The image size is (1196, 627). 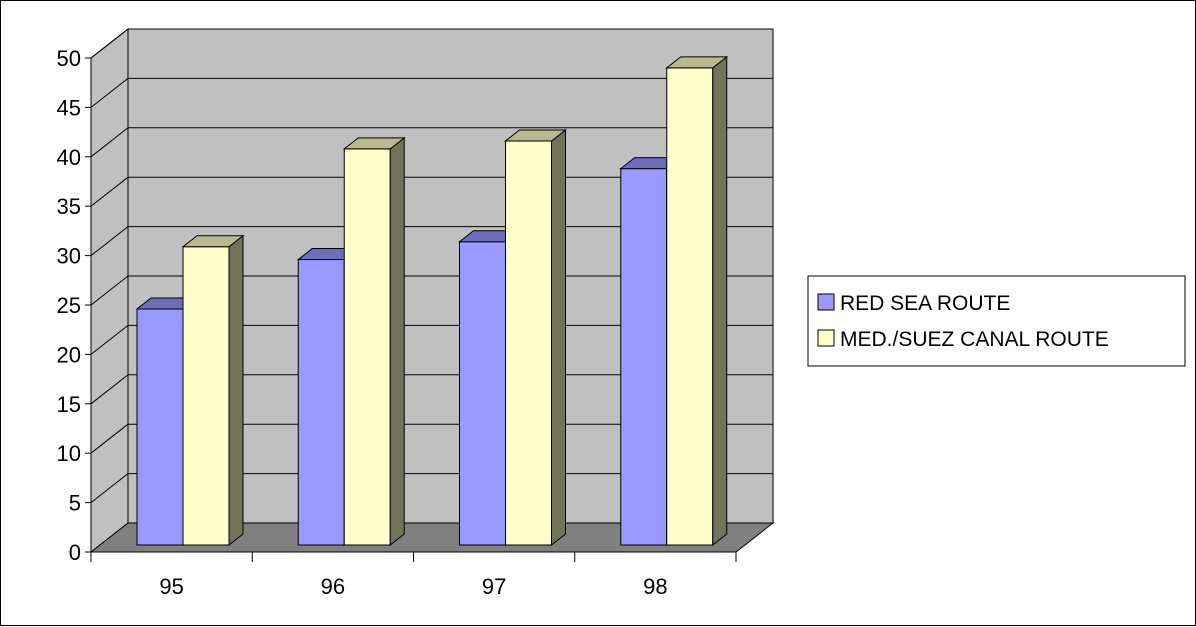 What do you see at coordinates (69, 354) in the screenshot?
I see `y-tick-label: 20` at bounding box center [69, 354].